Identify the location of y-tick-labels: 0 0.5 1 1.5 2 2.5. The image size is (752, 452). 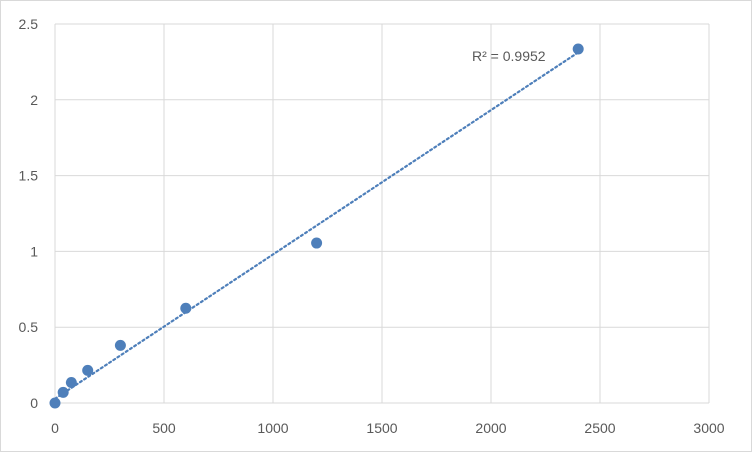
(29, 213).